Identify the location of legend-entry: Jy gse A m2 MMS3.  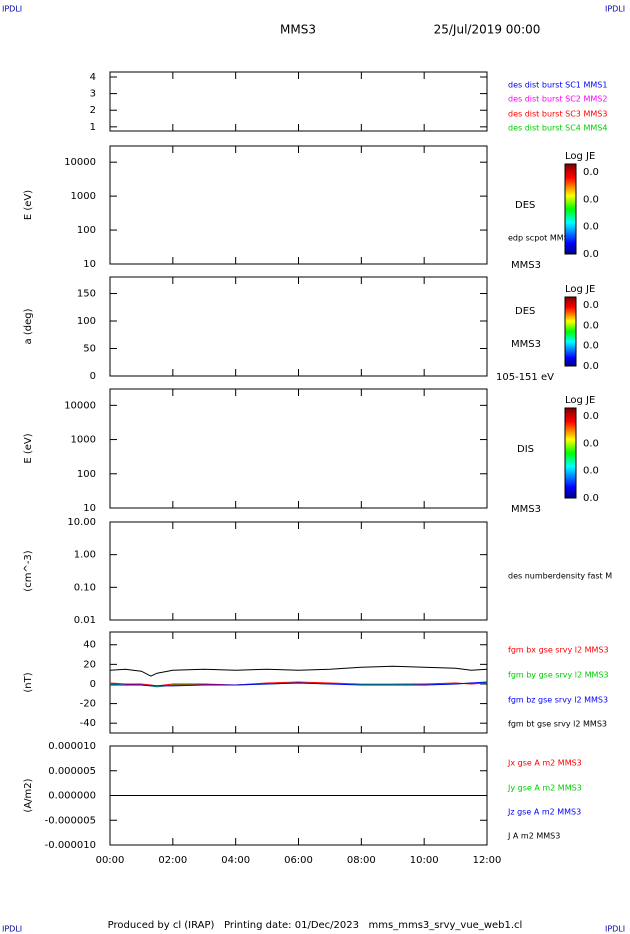
(544, 788).